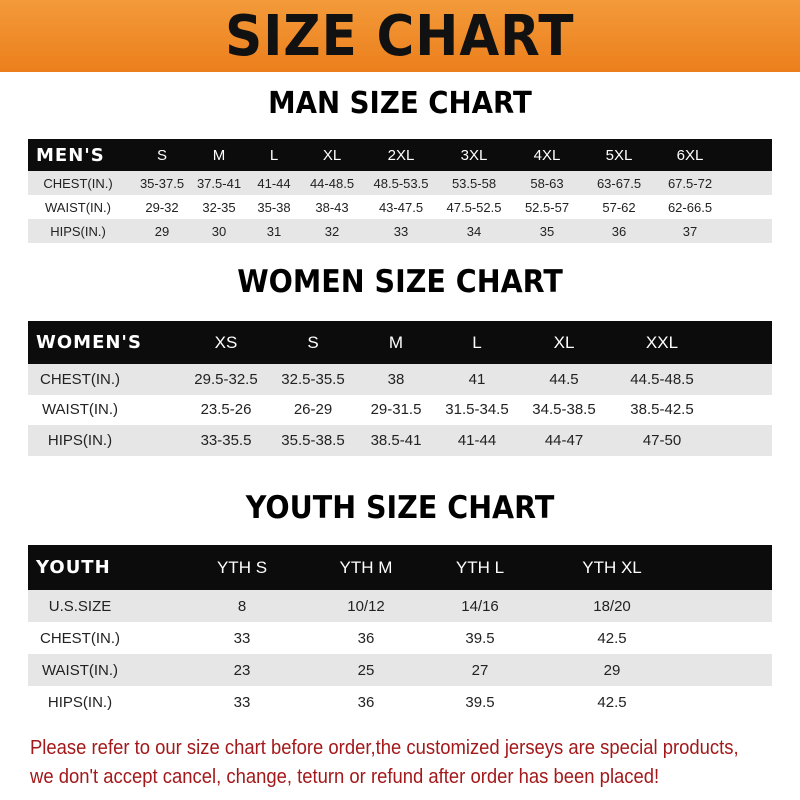 The height and width of the screenshot is (800, 800). Describe the element at coordinates (612, 606) in the screenshot. I see `table-cell: 18/20` at that location.